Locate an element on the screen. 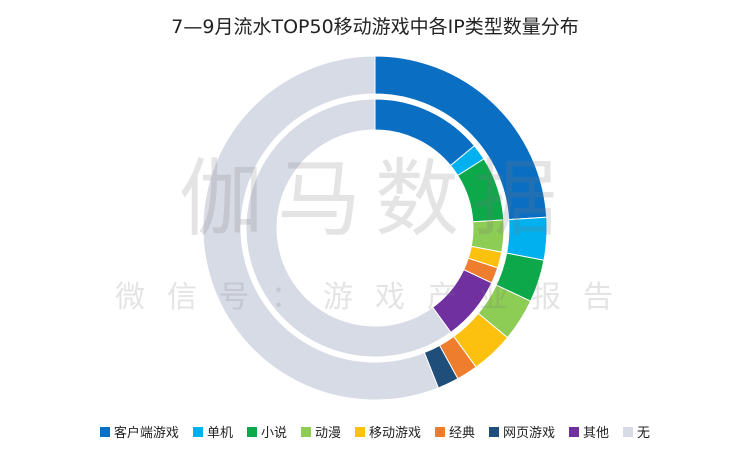 This screenshot has width=750, height=455. legend-label: 经典 is located at coordinates (462, 433).